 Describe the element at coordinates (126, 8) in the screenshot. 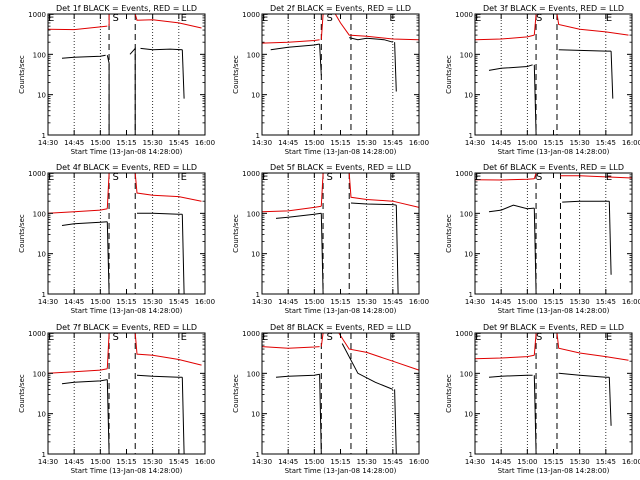

I see `plot-title: Det 1f BLACK = Events, RED = LLD` at that location.